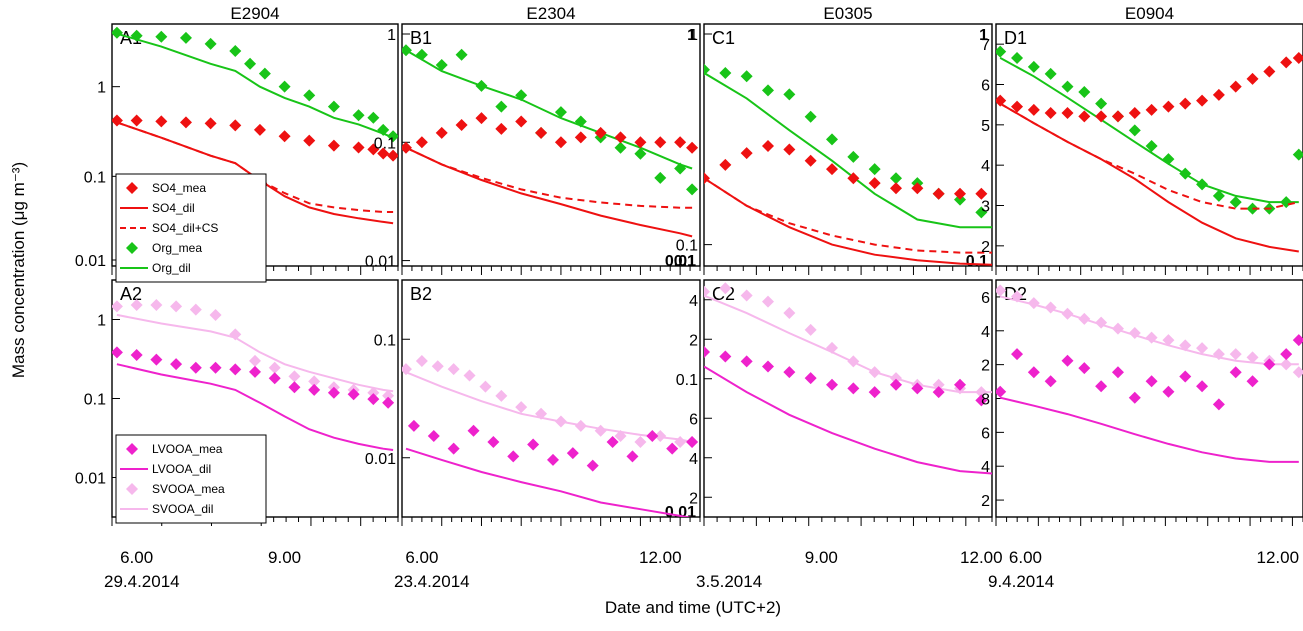 The height and width of the screenshot is (631, 1303). What do you see at coordinates (101, 88) in the screenshot?
I see `y-tick-label: 1` at bounding box center [101, 88].